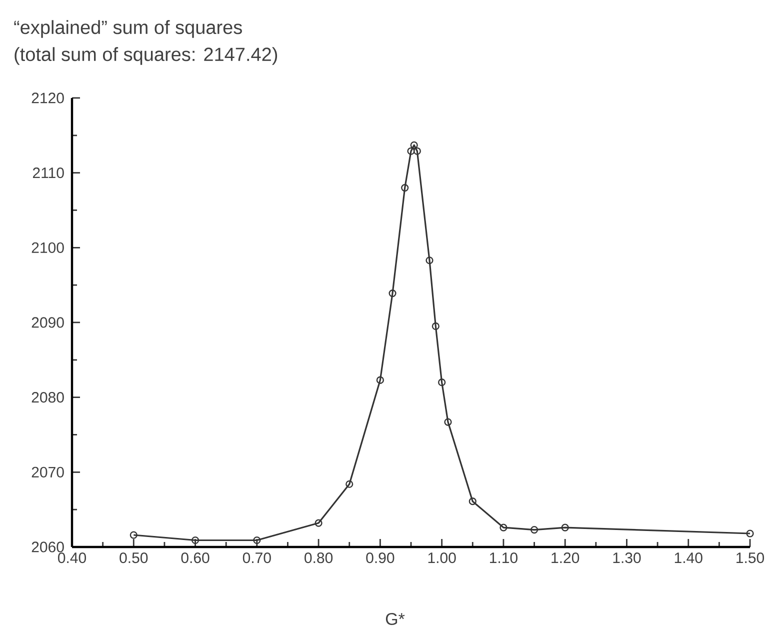 The height and width of the screenshot is (633, 773). I want to click on x-tick-label: 0.70, so click(256, 558).